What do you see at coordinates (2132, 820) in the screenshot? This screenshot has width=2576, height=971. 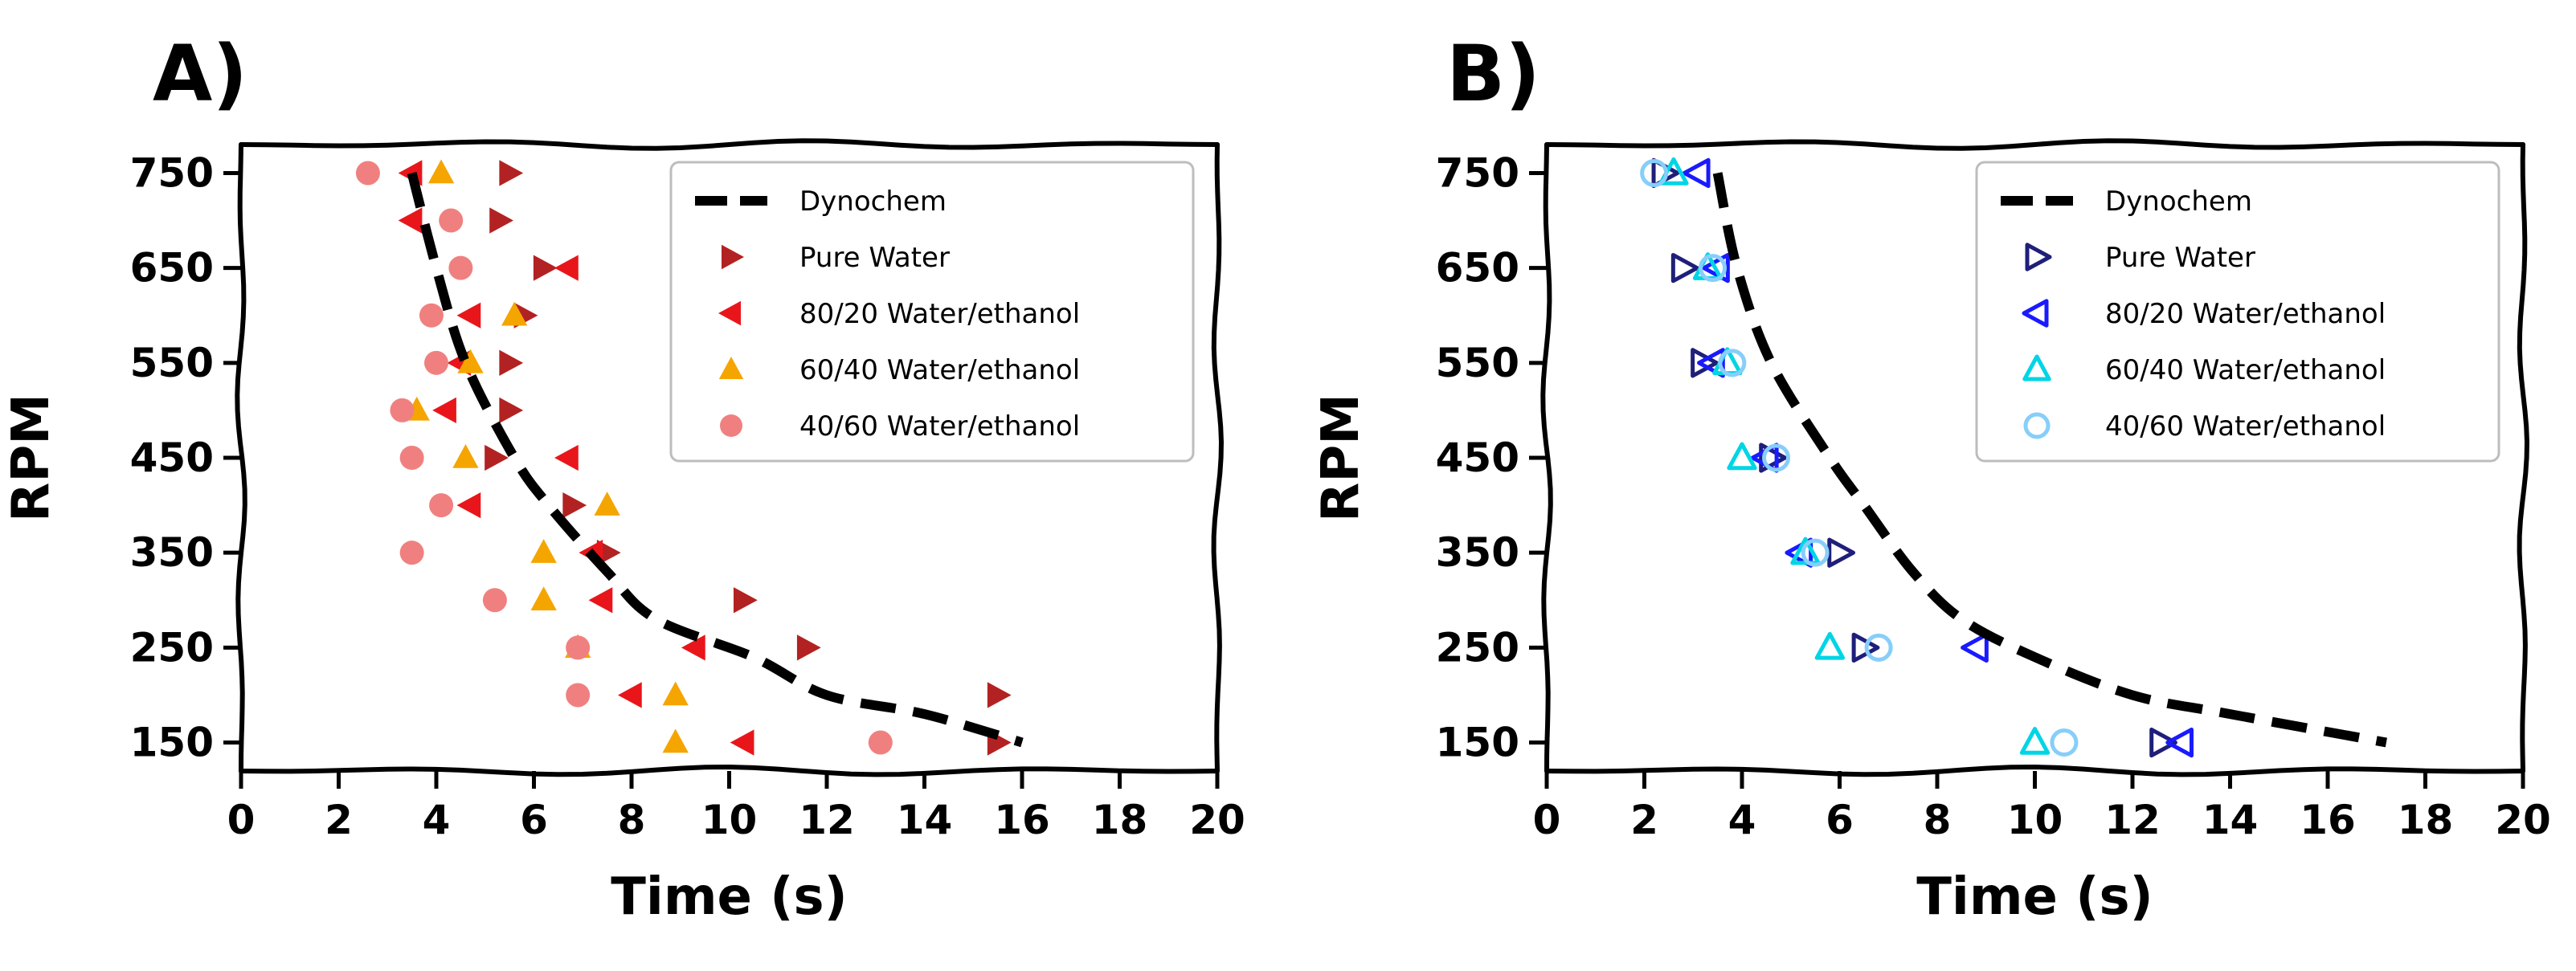 I see `x-tick-label: 12` at bounding box center [2132, 820].